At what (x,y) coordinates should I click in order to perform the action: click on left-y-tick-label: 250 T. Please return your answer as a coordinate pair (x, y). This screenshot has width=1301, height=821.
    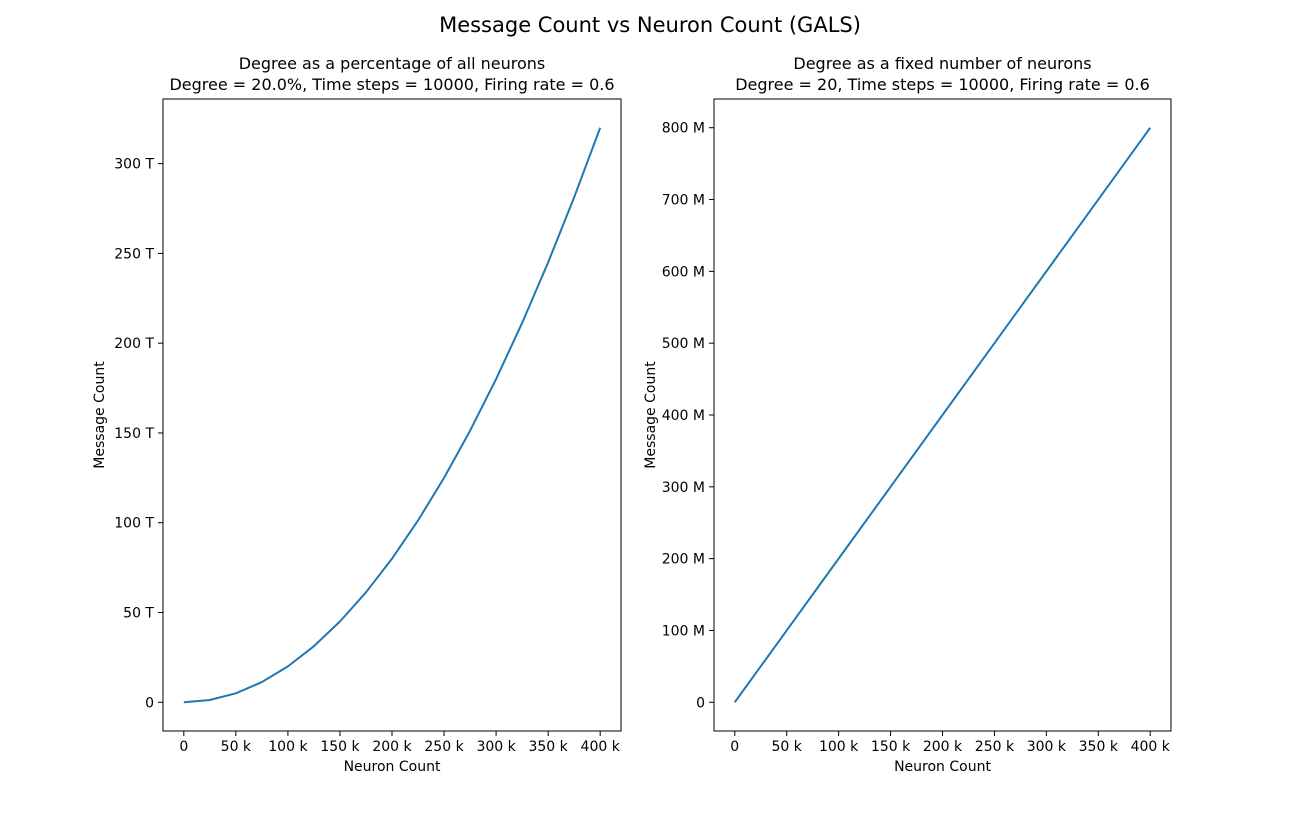
    Looking at the image, I should click on (134, 254).